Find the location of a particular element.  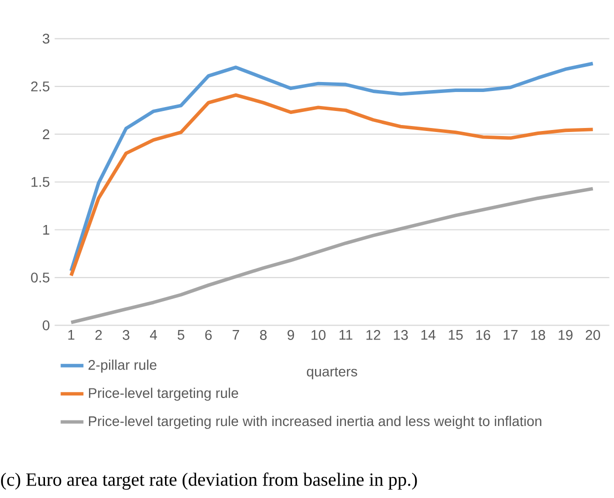

x-tick-label: 20 is located at coordinates (593, 335).